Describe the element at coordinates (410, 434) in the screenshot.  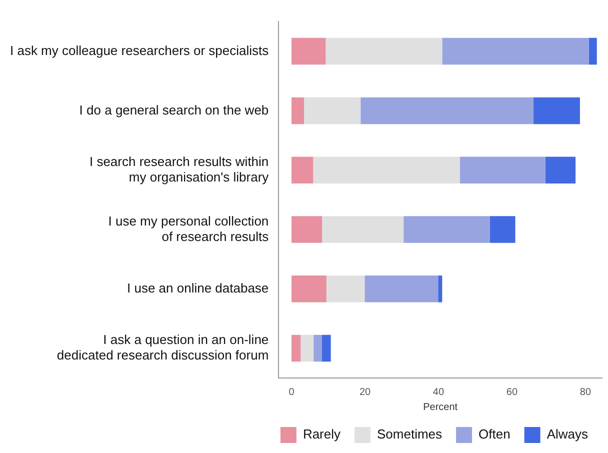
I see `legend-label: Sometimes` at that location.